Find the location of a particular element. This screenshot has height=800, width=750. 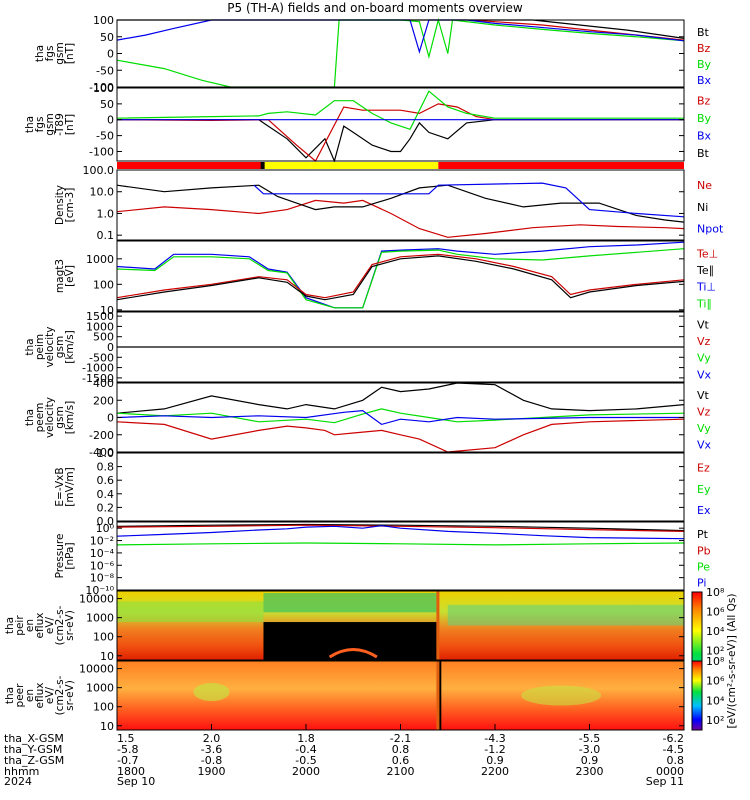

y-tick-label: 0.6 is located at coordinates (106, 480).